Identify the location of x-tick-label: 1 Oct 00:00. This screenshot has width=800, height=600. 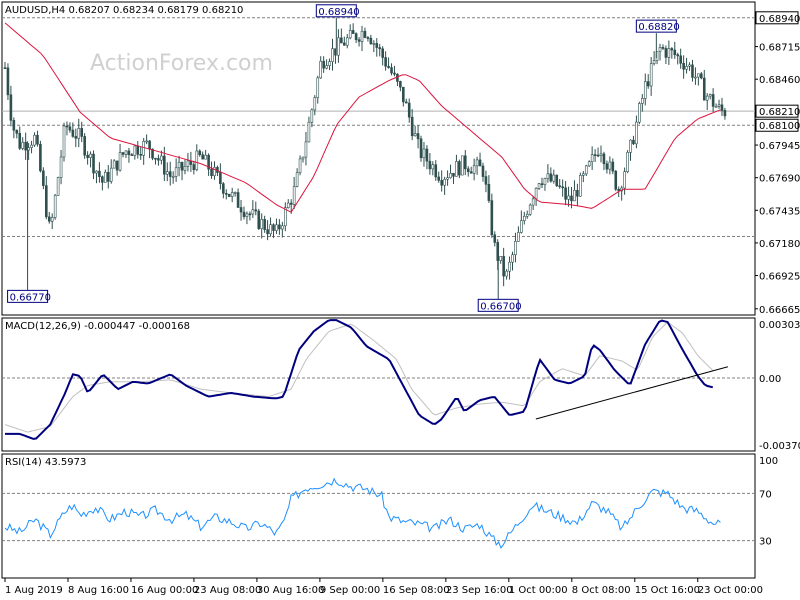
(538, 590).